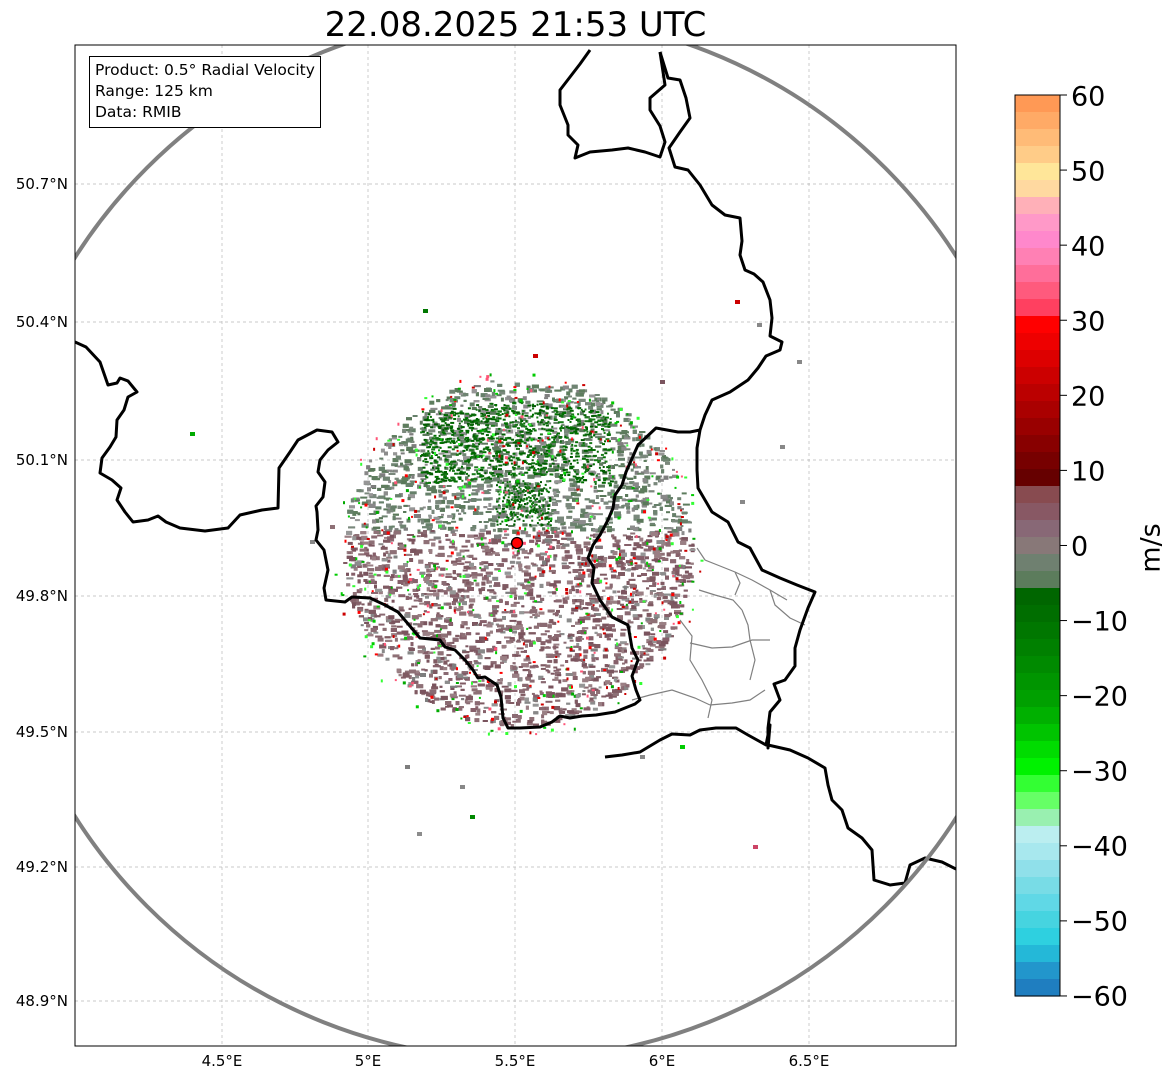 Image resolution: width=1171 pixels, height=1081 pixels. What do you see at coordinates (1088, 172) in the screenshot?
I see `colorbar-tick-label: 50` at bounding box center [1088, 172].